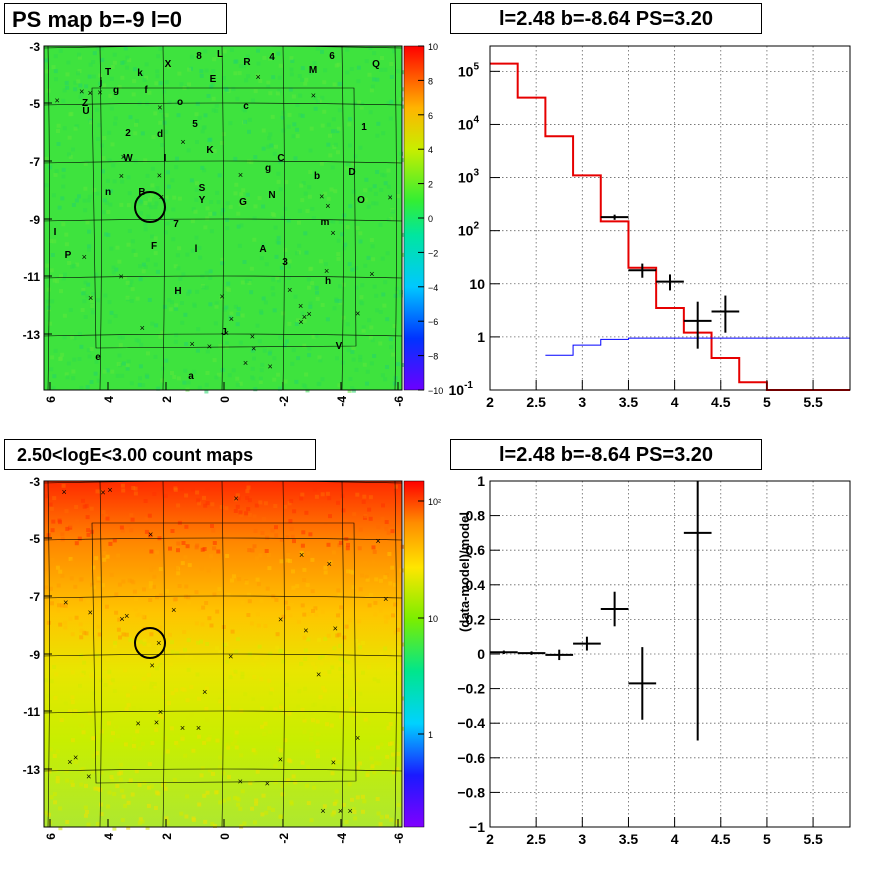 The height and width of the screenshot is (872, 896). Describe the element at coordinates (721, 402) in the screenshot. I see `x-tick-label: 4.5` at that location.